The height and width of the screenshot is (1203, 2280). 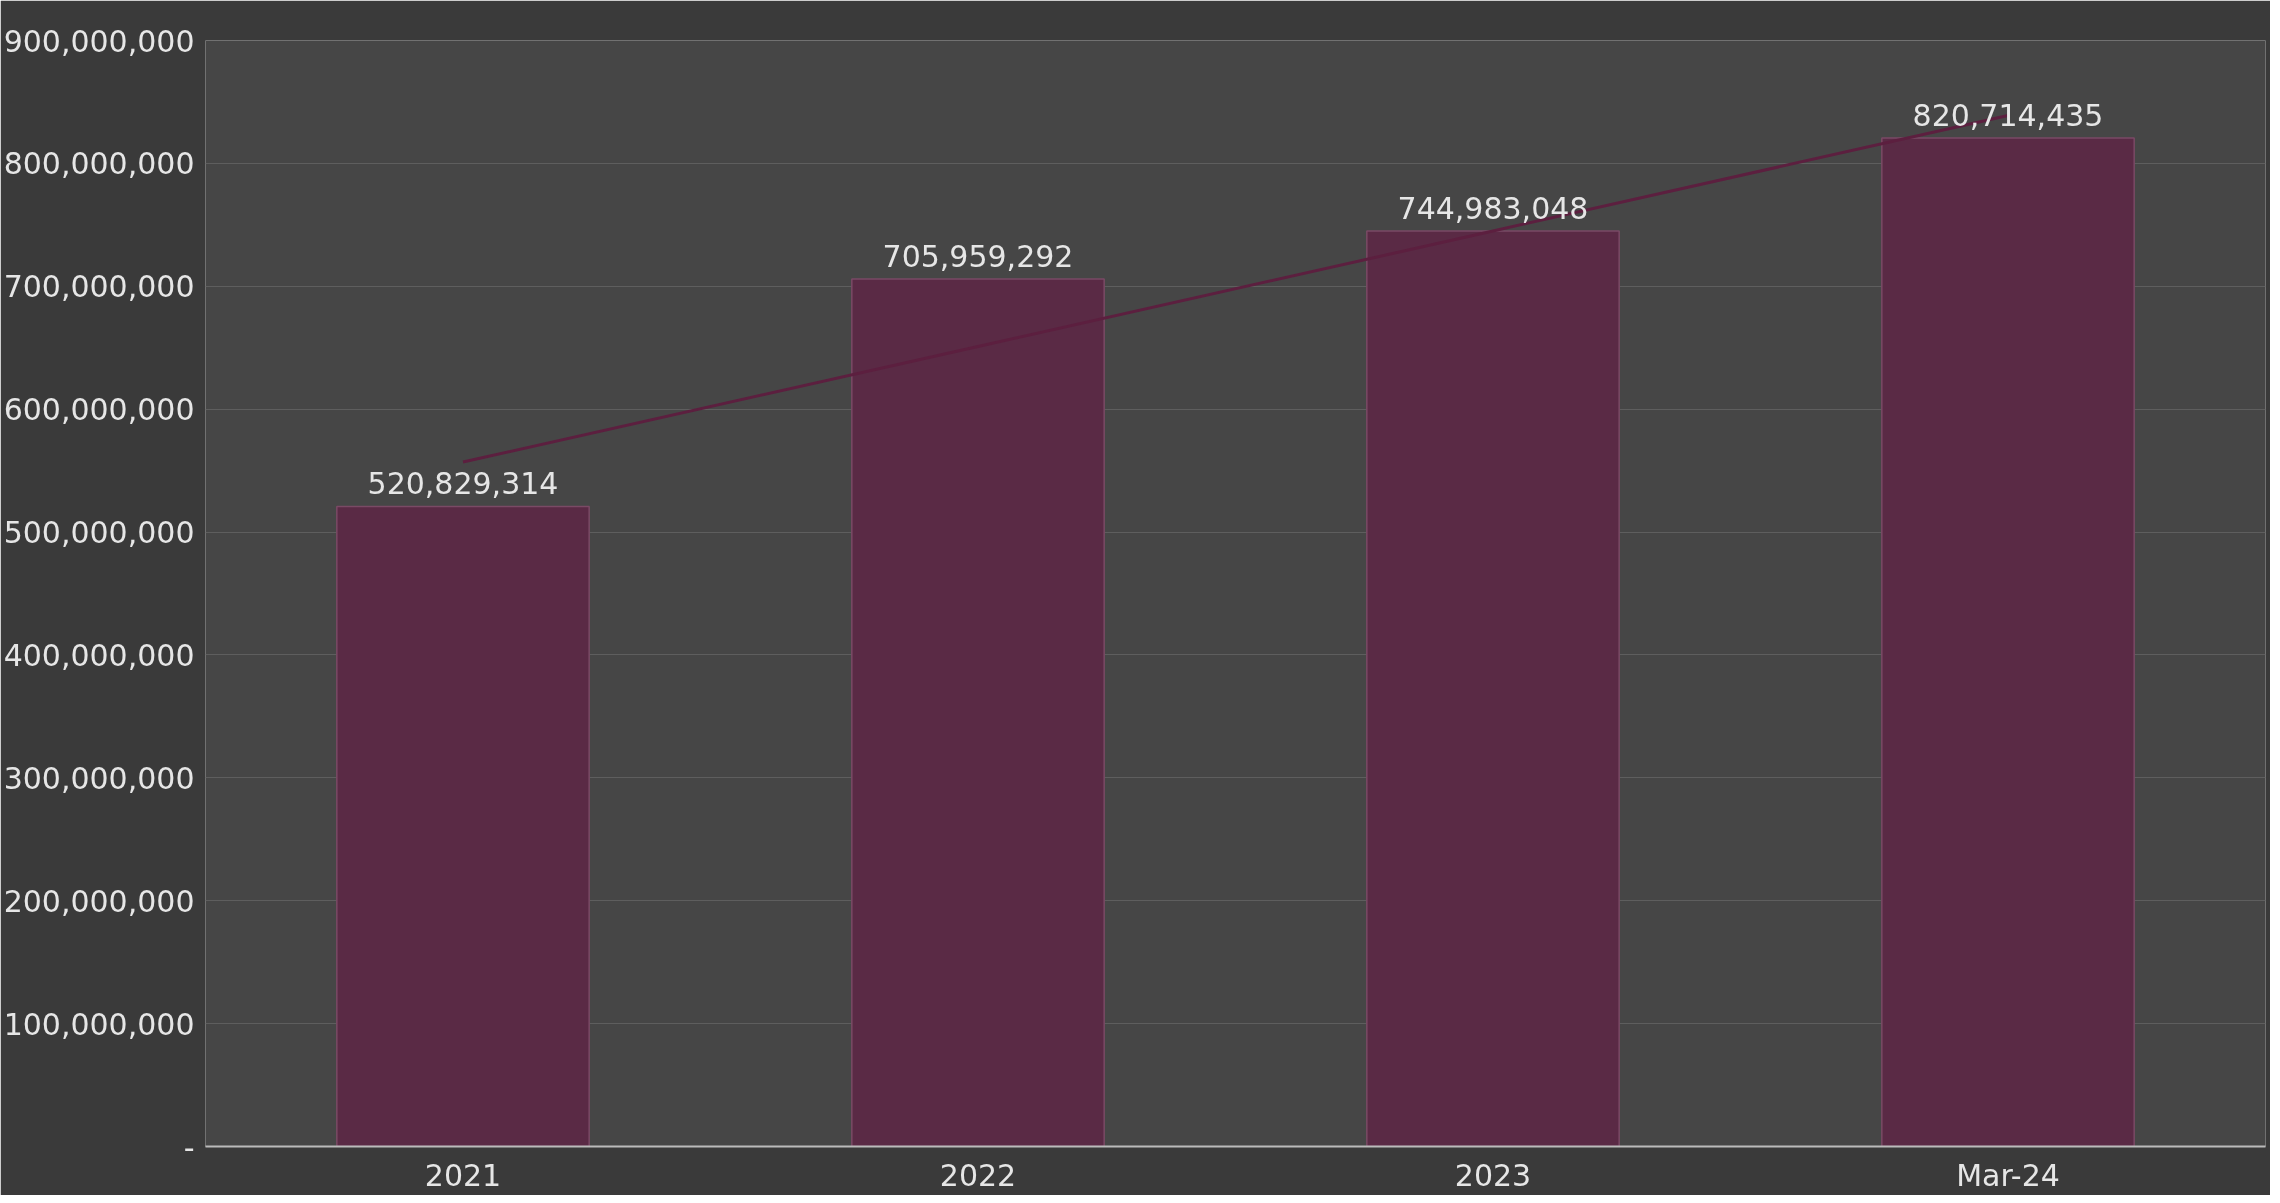 What do you see at coordinates (99, 1024) in the screenshot?
I see `y-tick-label: 100,000,000` at bounding box center [99, 1024].